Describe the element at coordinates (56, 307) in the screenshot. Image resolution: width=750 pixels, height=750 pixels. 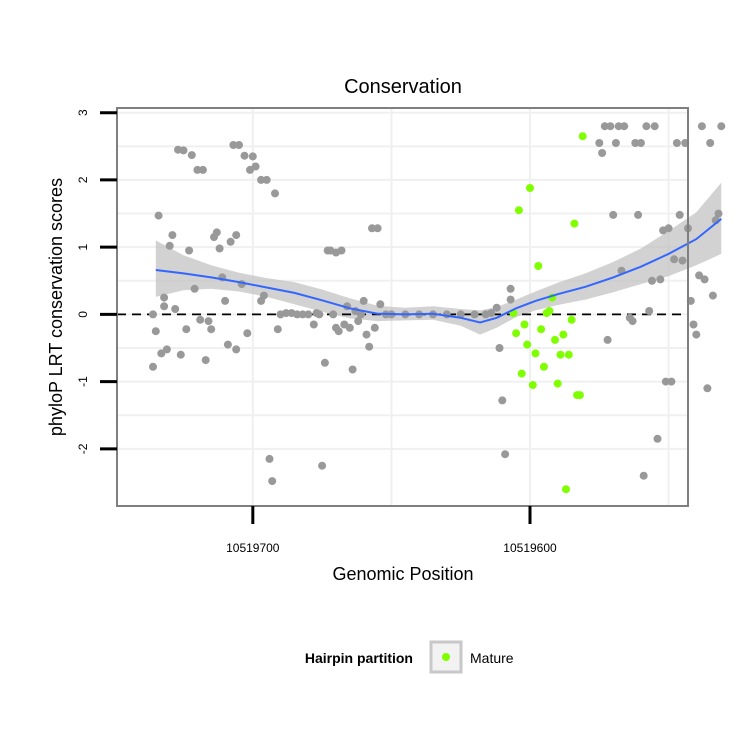
I see `y-axis-title: phyloP LRT conservation scores` at that location.